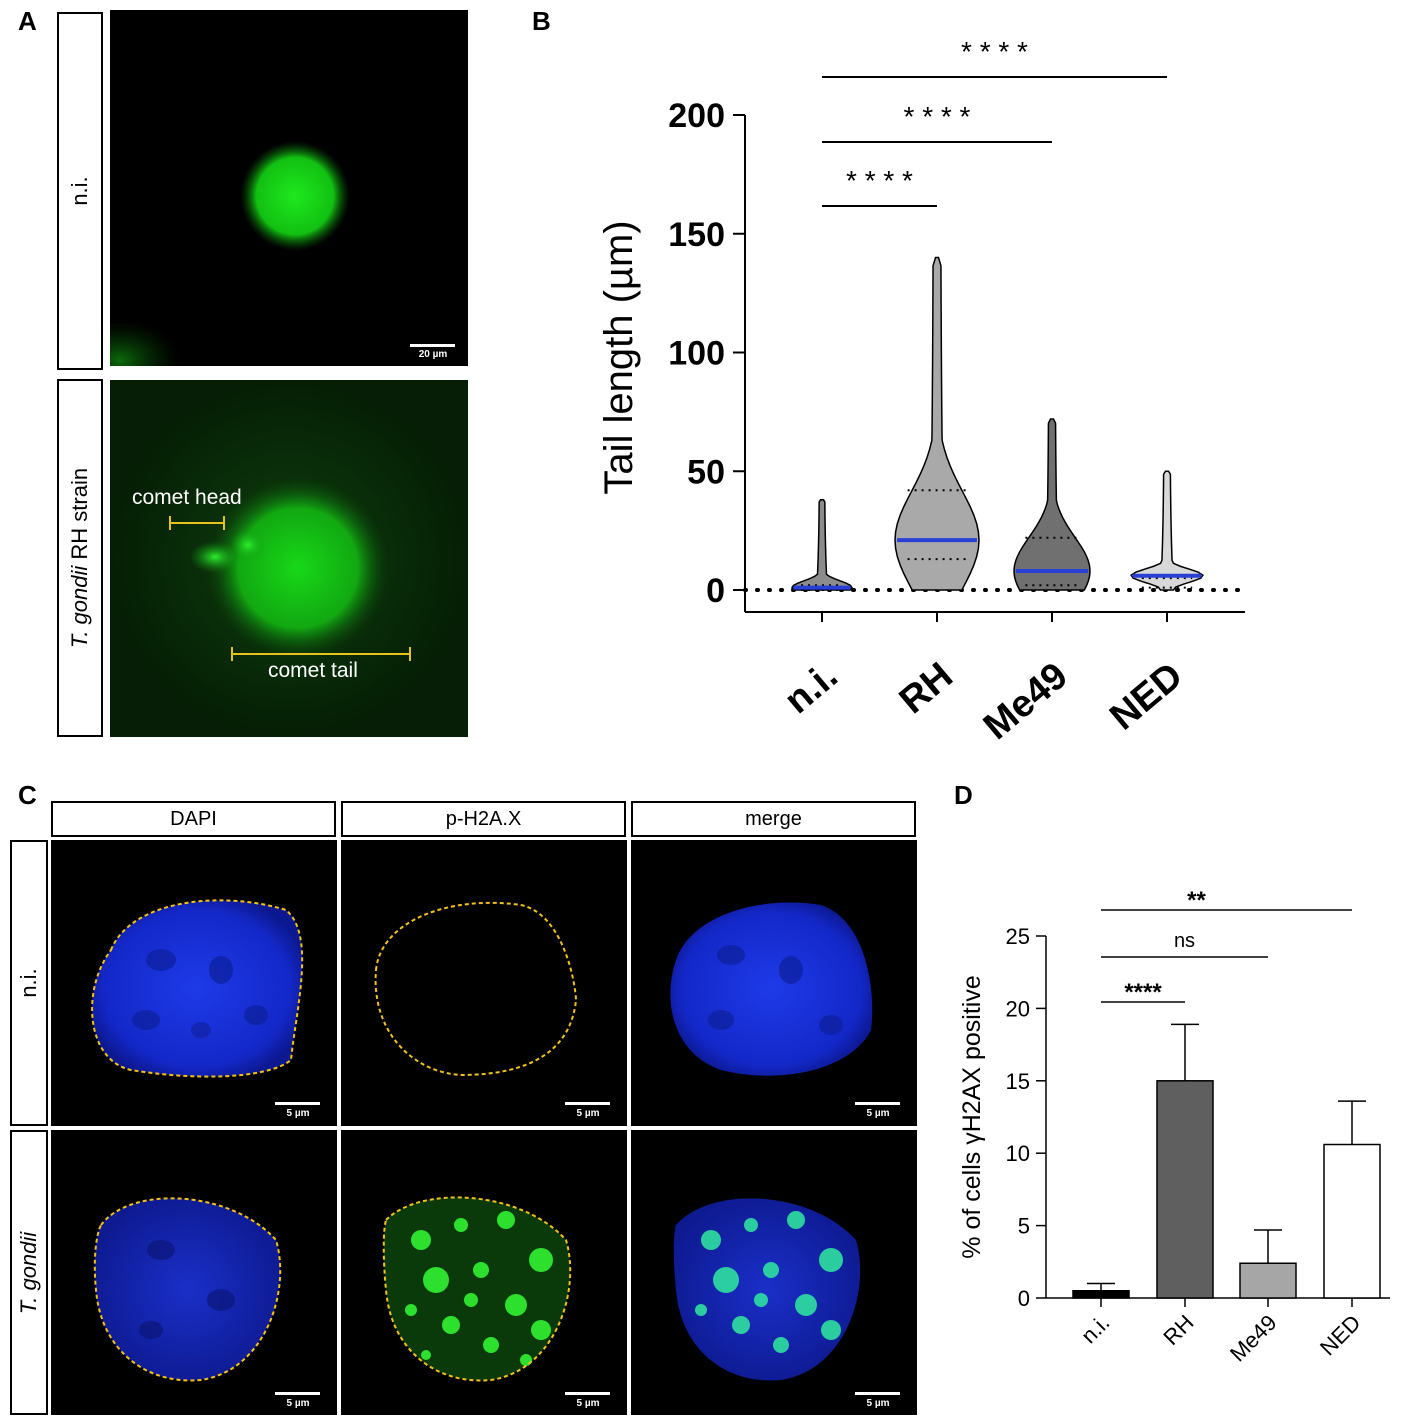 Image resolution: width=1417 pixels, height=1423 pixels. What do you see at coordinates (1268, 1280) in the screenshot?
I see `bar-Me49` at bounding box center [1268, 1280].